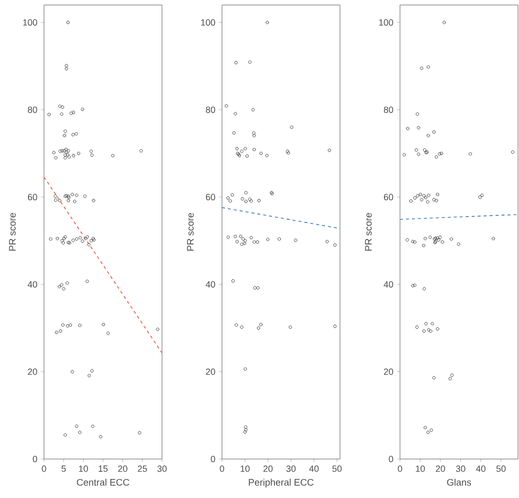 This screenshot has height=498, width=519. I want to click on x-axis-title: Peripheral ECC, so click(281, 483).